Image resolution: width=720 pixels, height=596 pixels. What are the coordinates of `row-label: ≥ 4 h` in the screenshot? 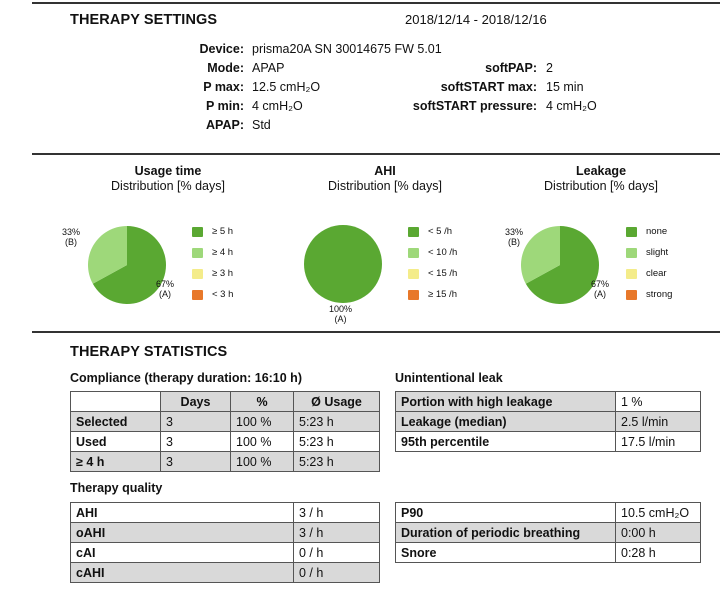 It's located at (115, 461).